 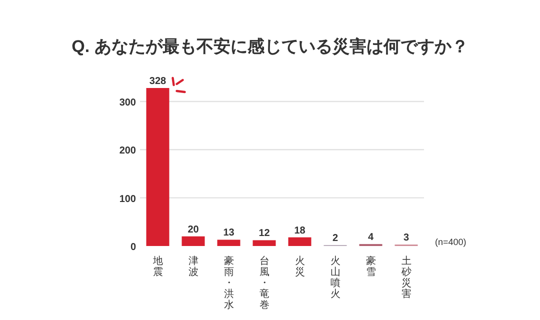 What do you see at coordinates (127, 102) in the screenshot?
I see `y-tick-label: 300` at bounding box center [127, 102].